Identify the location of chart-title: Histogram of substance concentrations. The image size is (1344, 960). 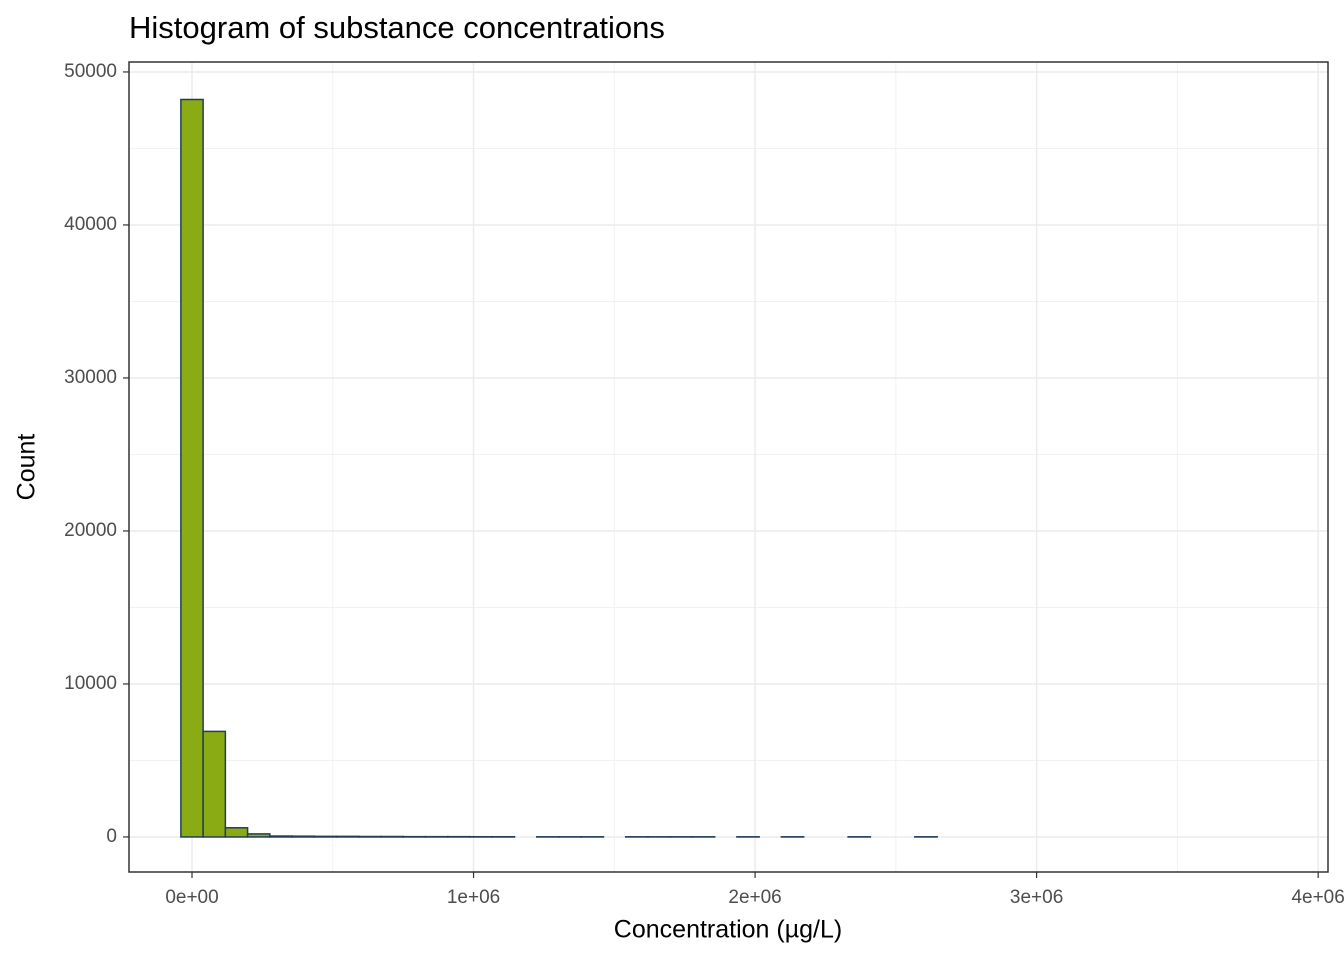
(397, 27).